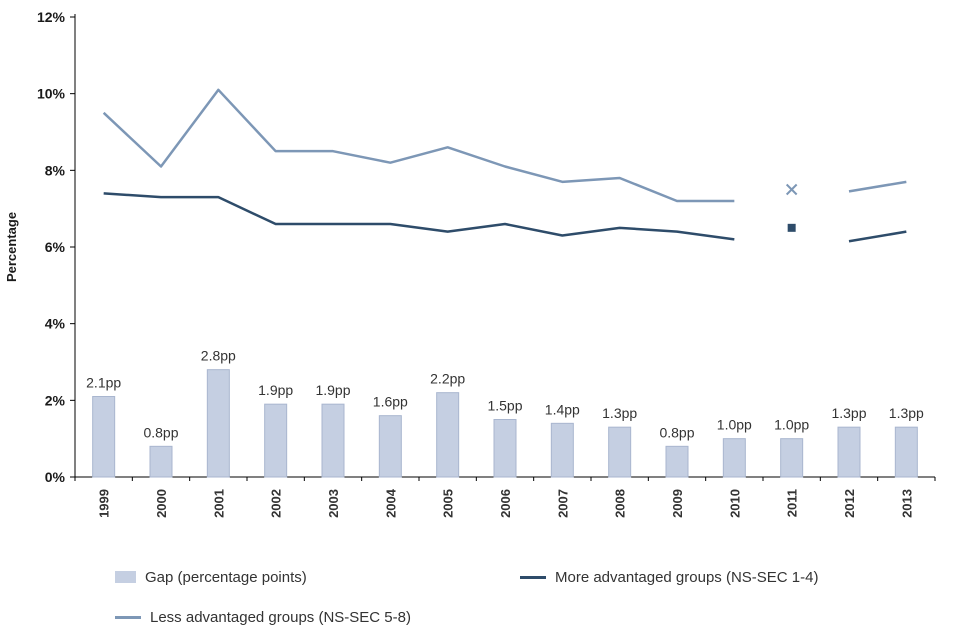 This screenshot has width=960, height=640. I want to click on legend-item-less-advantaged: Less advantaged groups (NS-SEC 5-8), so click(263, 617).